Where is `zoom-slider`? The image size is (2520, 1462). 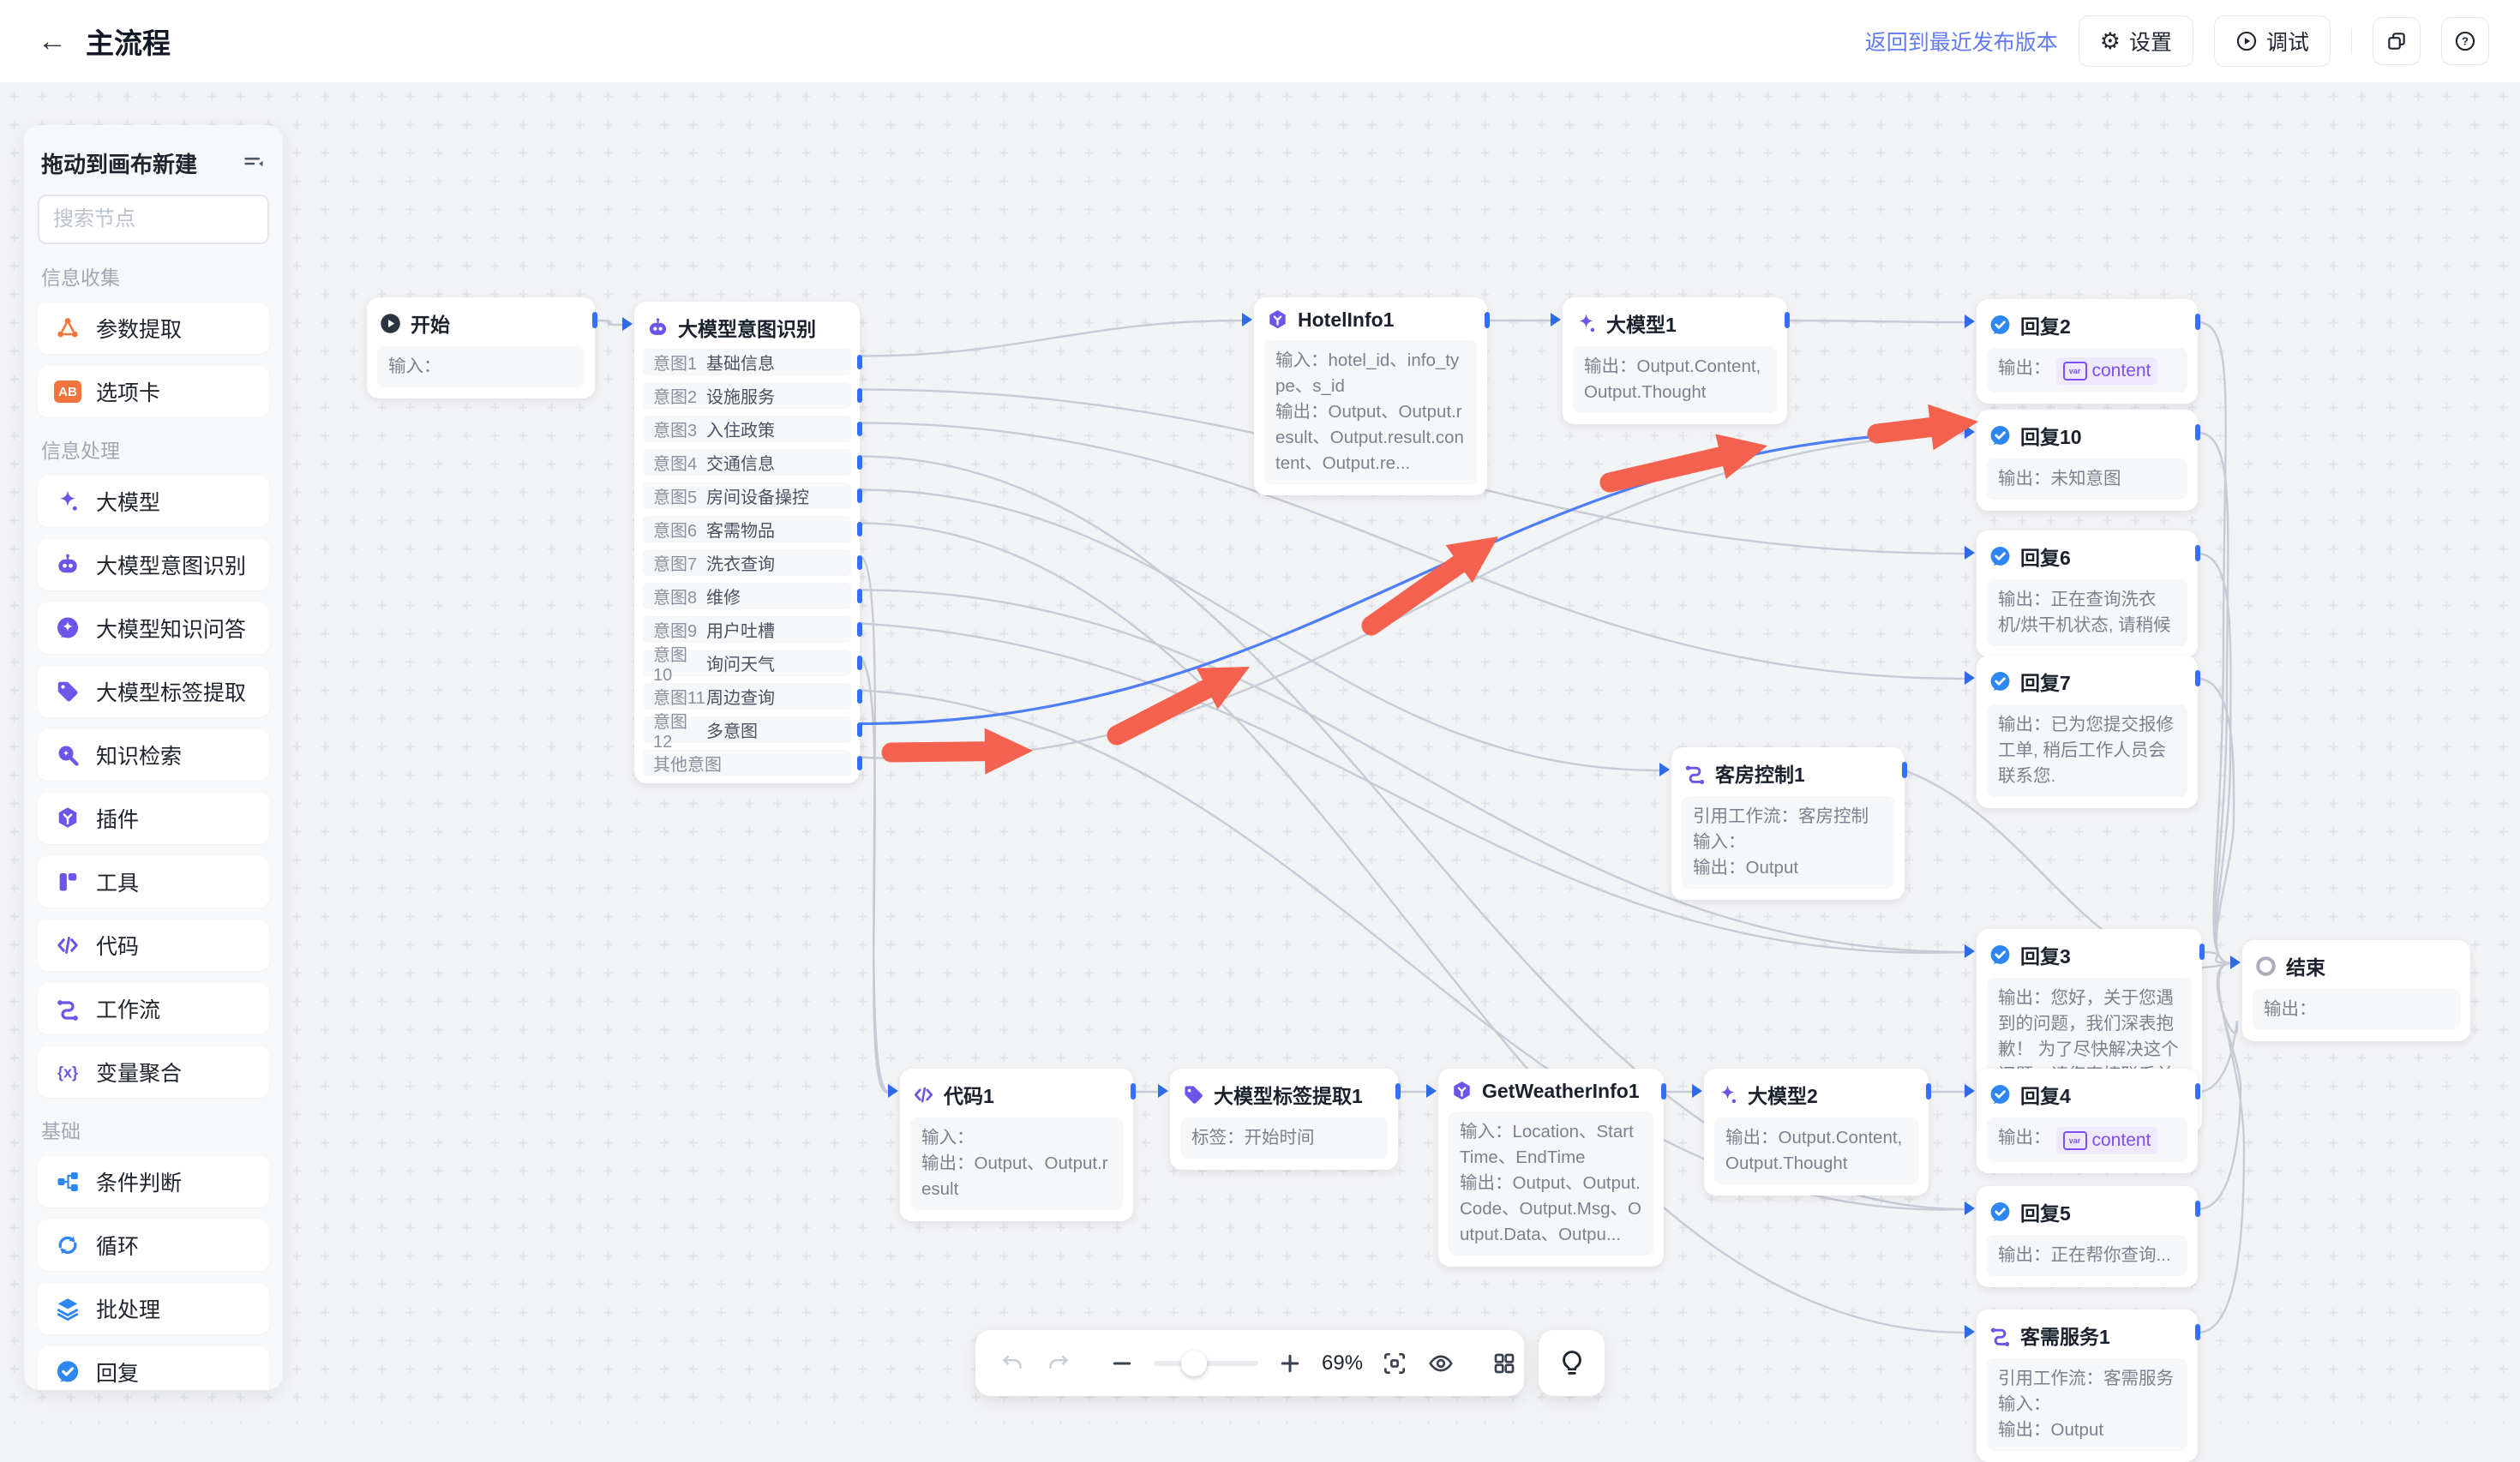
zoom-slider is located at coordinates (1206, 1363).